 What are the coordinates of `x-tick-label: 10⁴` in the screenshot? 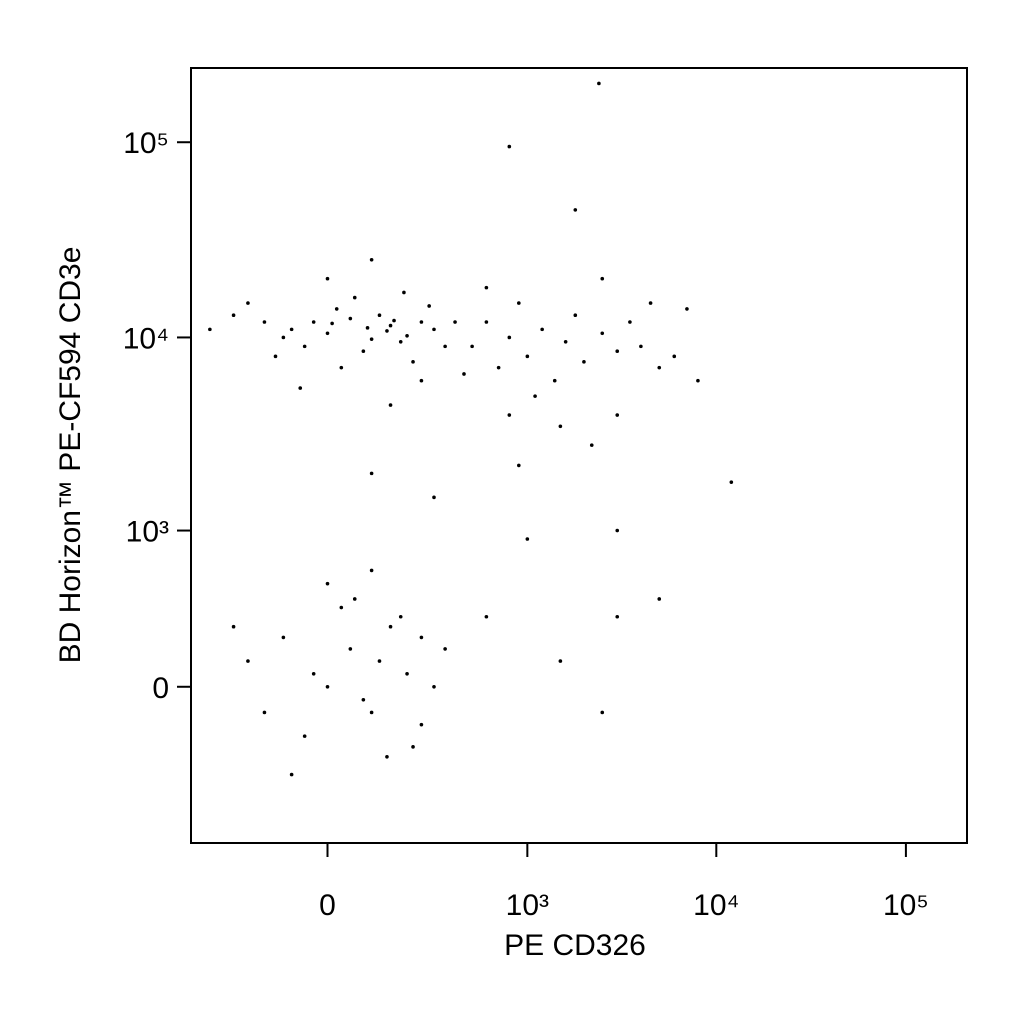 It's located at (716, 905).